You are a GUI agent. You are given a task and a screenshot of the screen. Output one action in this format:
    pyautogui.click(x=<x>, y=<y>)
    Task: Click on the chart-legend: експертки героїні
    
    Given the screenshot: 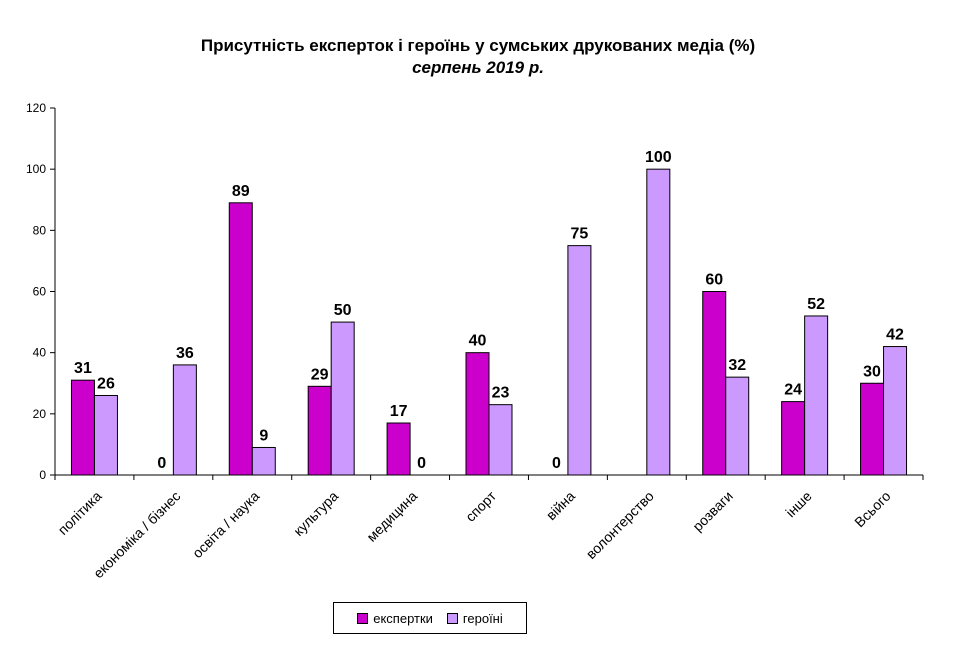 What is the action you would take?
    pyautogui.click(x=430, y=618)
    